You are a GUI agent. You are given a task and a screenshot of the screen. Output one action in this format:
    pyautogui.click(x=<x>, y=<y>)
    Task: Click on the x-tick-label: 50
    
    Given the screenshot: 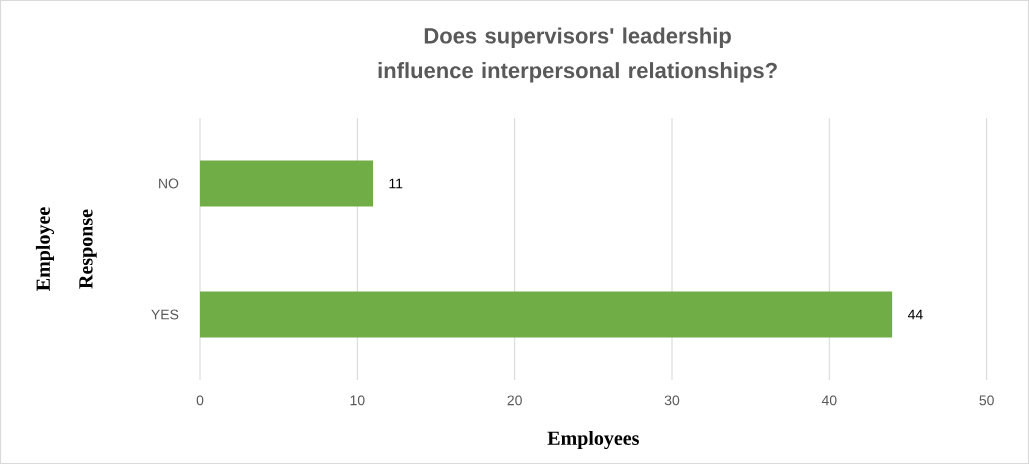 What is the action you would take?
    pyautogui.click(x=986, y=400)
    